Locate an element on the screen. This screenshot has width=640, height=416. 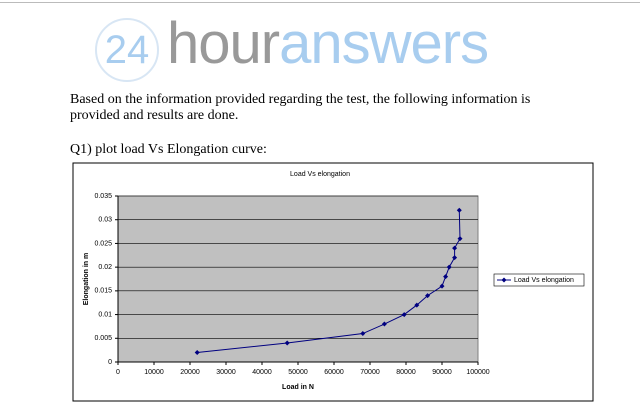
x-tick-label: 30000 is located at coordinates (226, 372).